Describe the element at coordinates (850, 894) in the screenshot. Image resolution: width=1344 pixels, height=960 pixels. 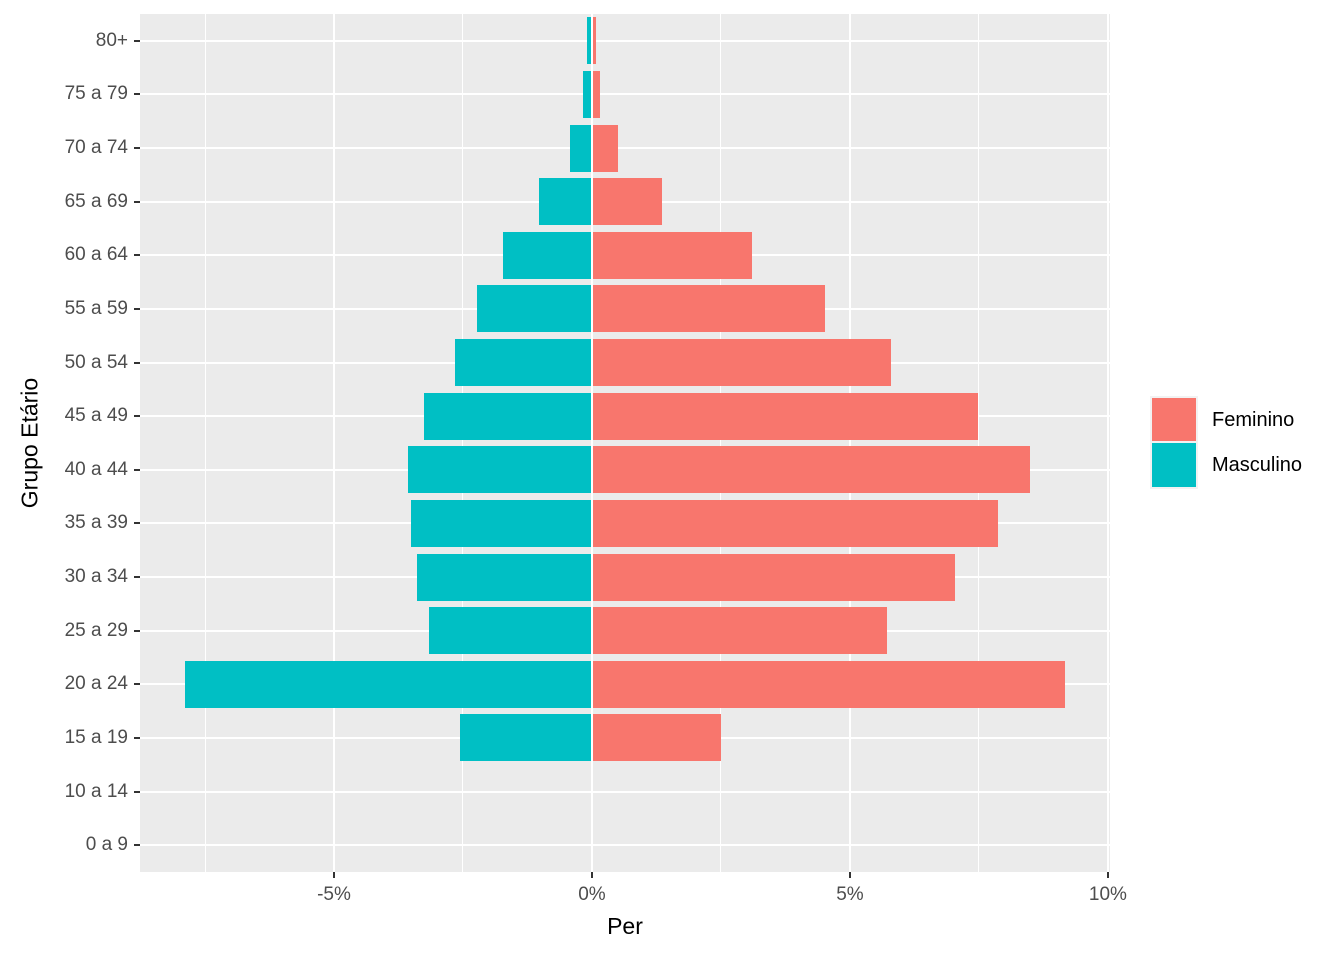
I see `x-tick-label: 5%` at that location.